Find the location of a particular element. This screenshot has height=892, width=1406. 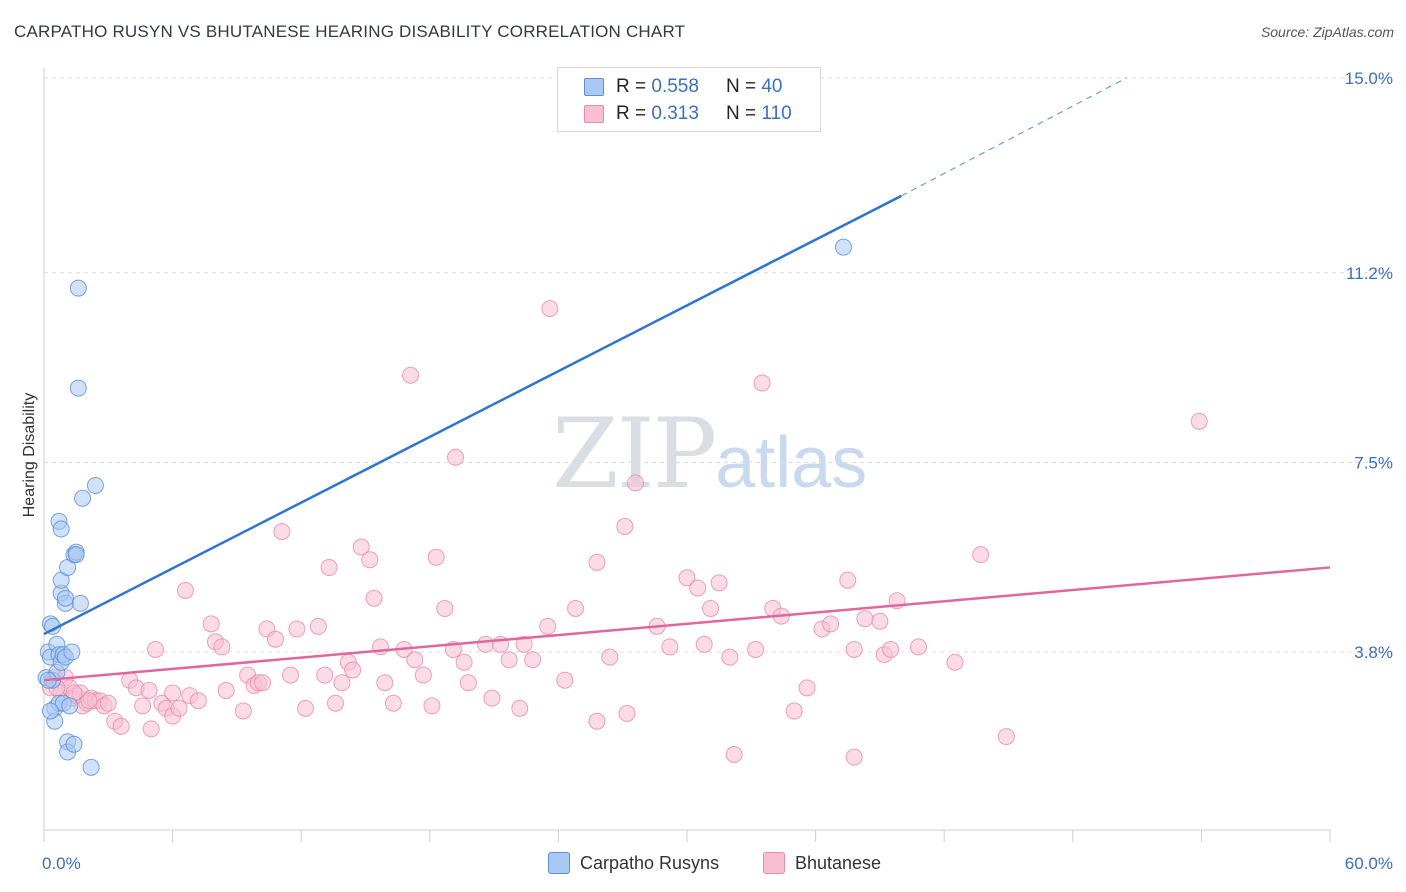

series-label: Carpatho Rusyns is located at coordinates (650, 862).